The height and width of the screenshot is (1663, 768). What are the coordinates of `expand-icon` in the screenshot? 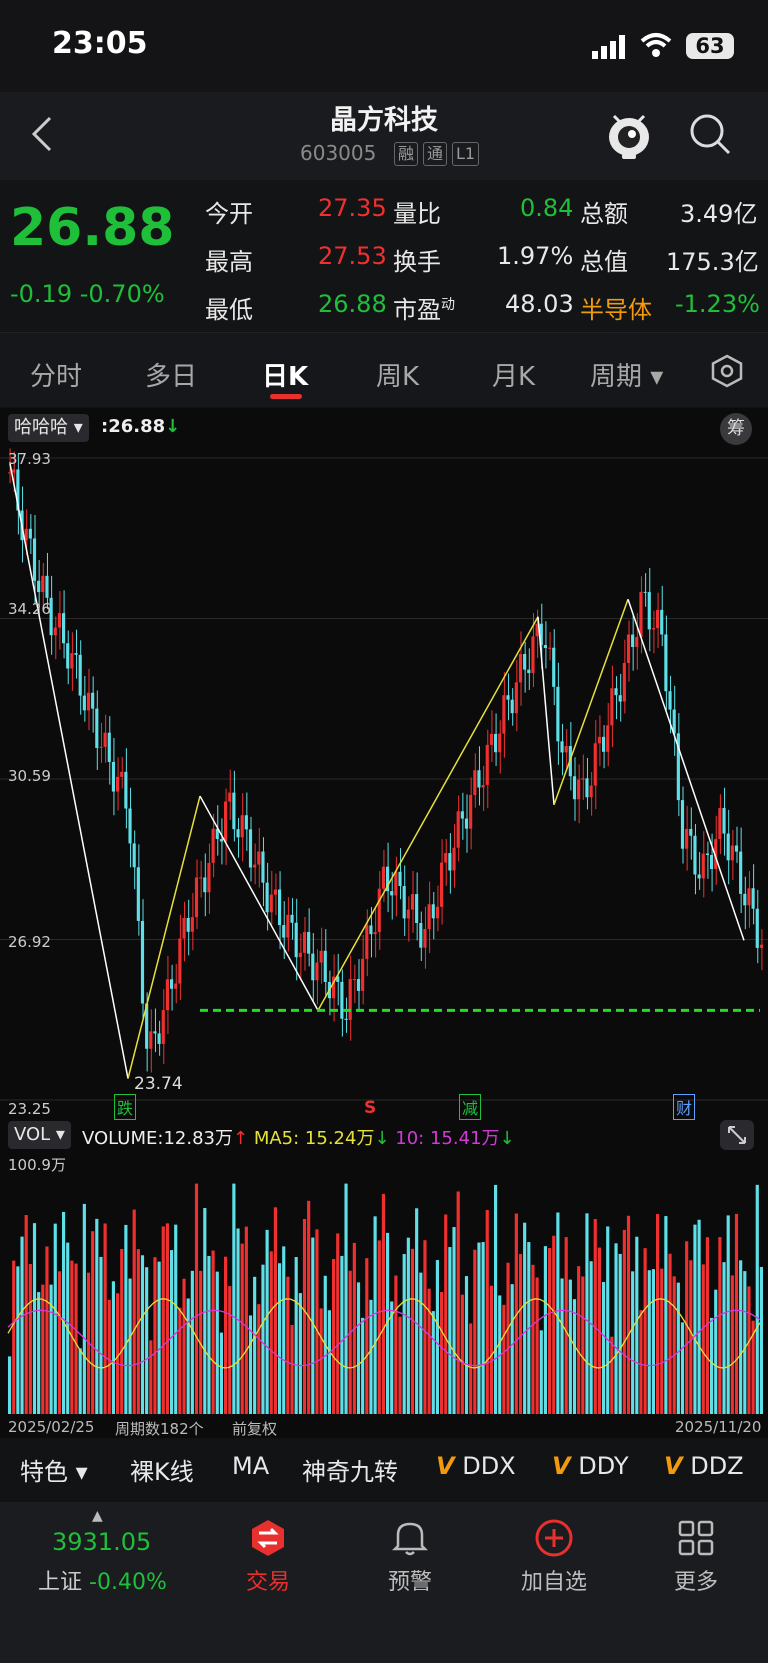 It's located at (737, 1135).